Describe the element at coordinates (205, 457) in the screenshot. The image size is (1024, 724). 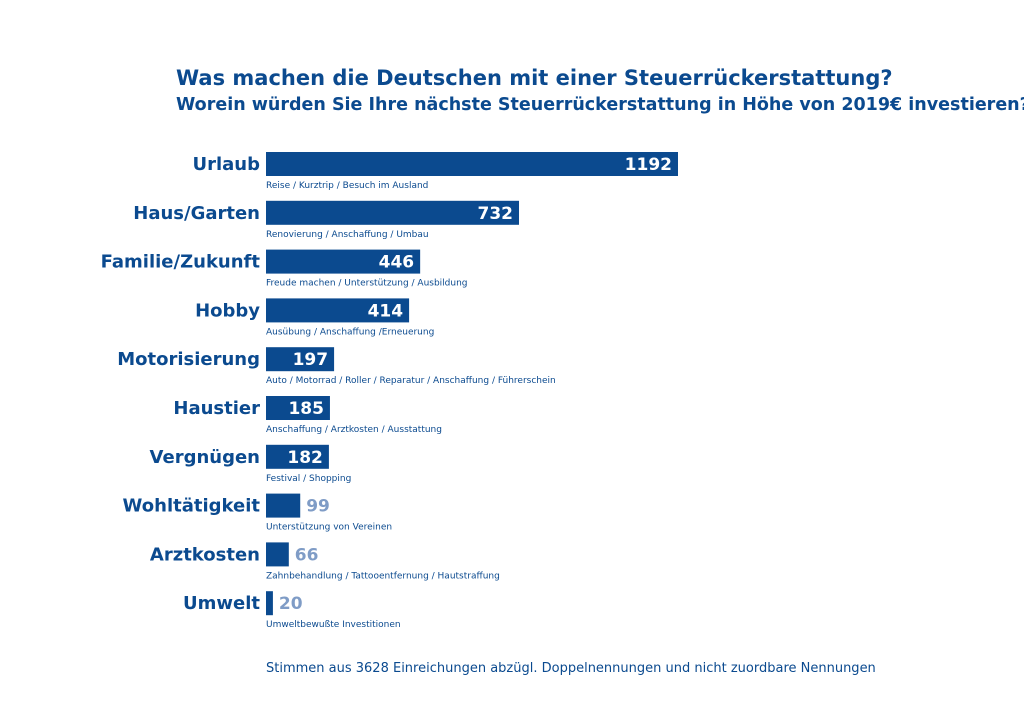
I see `category-label: Vergnügen` at that location.